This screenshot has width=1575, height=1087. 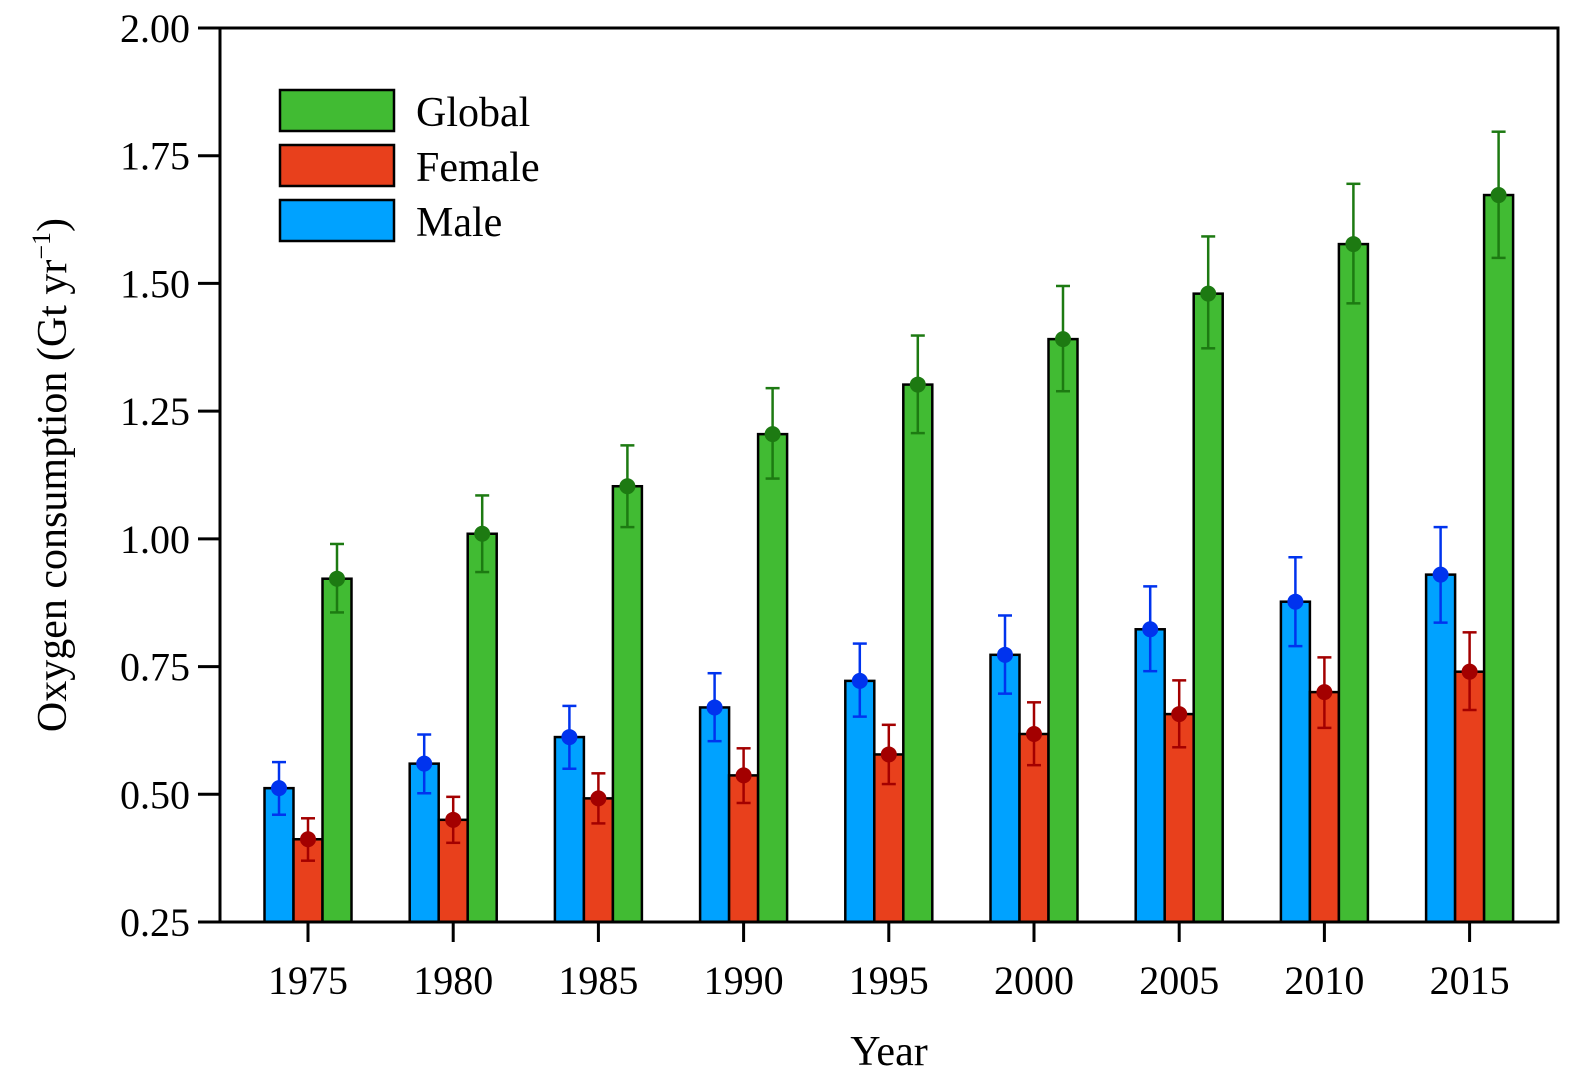 I want to click on x-tick-label: 2000, so click(x=1034, y=980).